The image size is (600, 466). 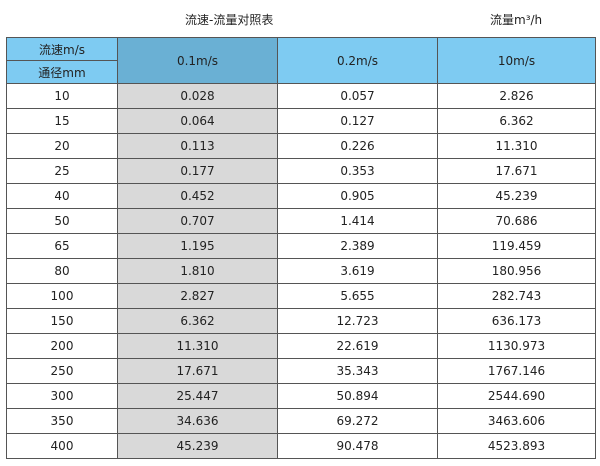 What do you see at coordinates (62, 296) in the screenshot?
I see `diameter-cell: 100` at bounding box center [62, 296].